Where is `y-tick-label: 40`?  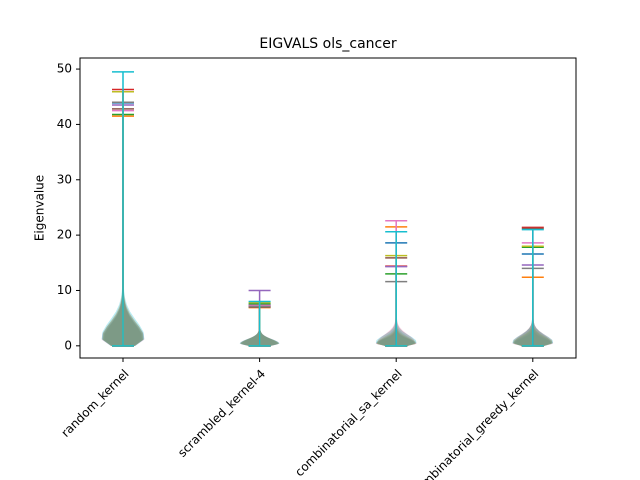
y-tick-label: 40 is located at coordinates (64, 124).